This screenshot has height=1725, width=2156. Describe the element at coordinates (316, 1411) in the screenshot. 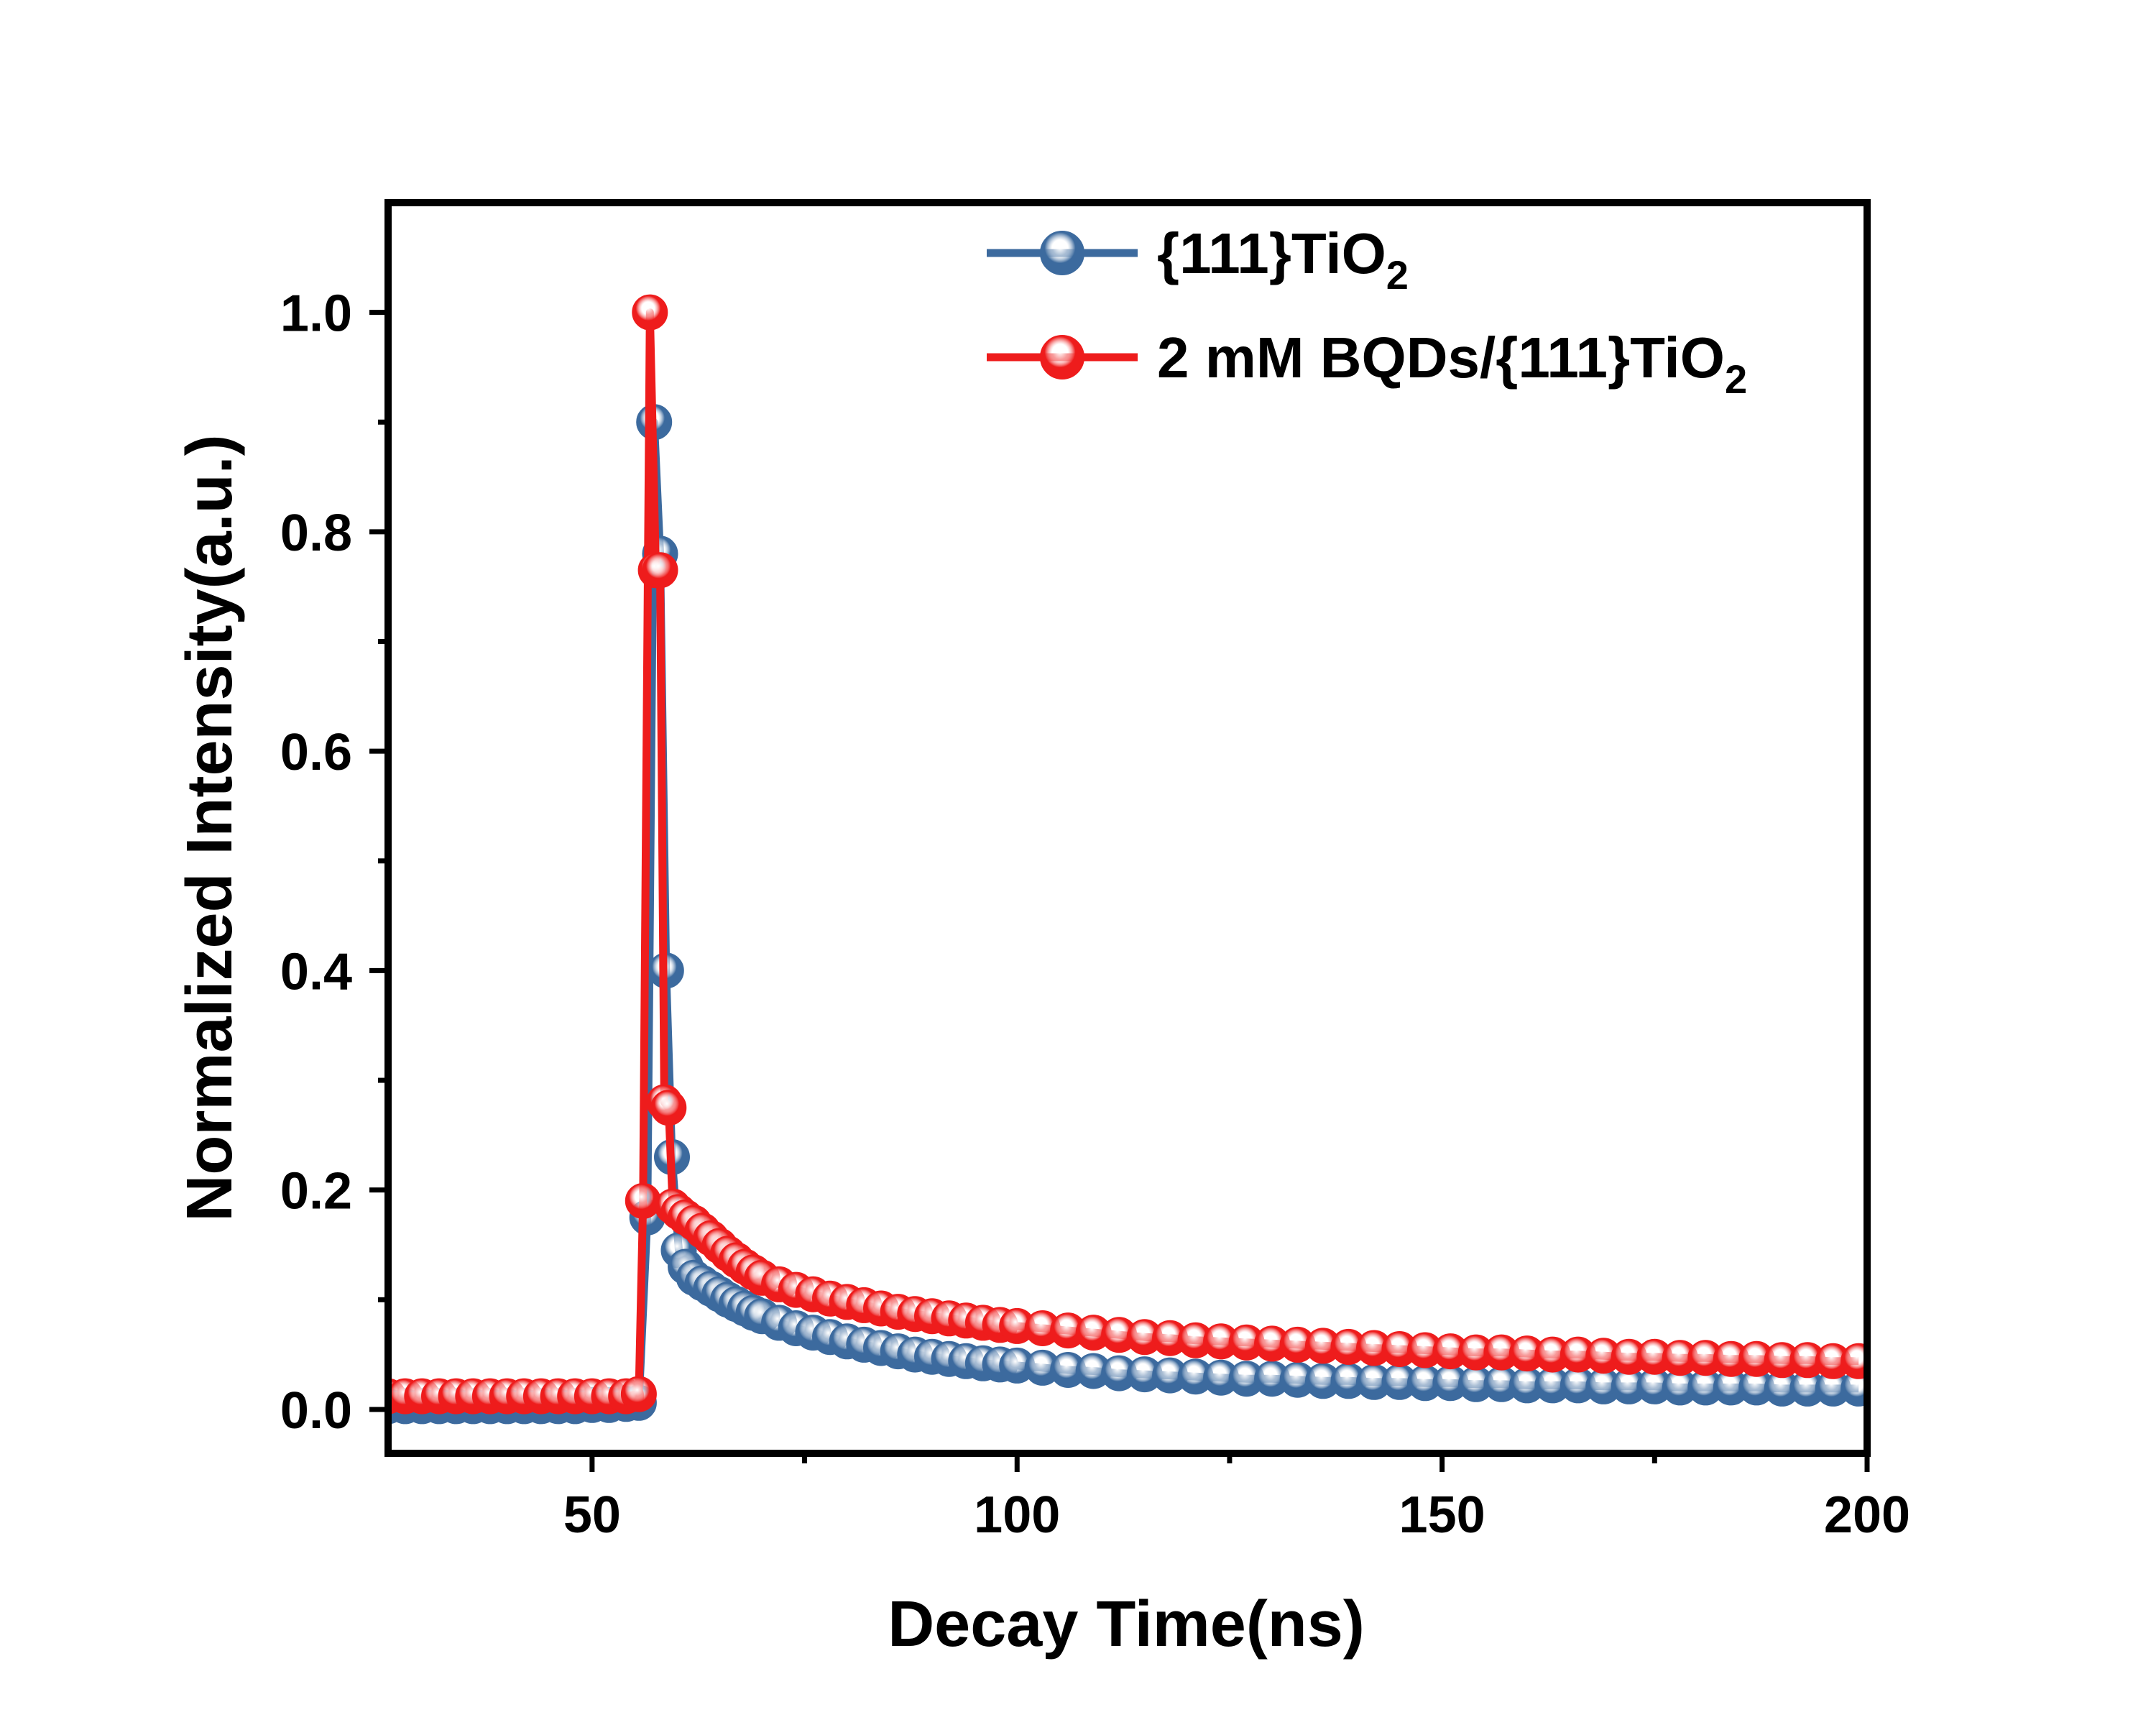

I see `y-tick-label: 0.0` at that location.